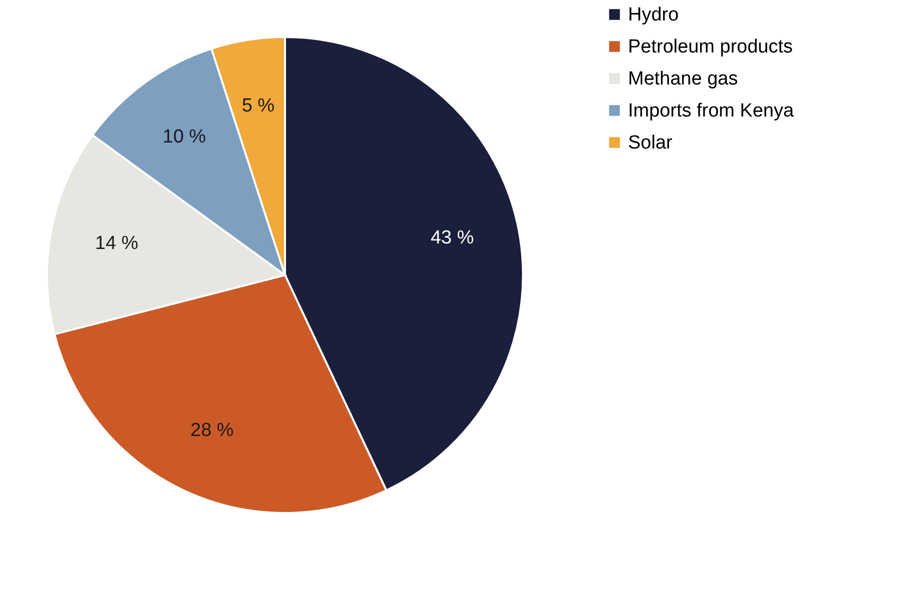  Describe the element at coordinates (711, 111) in the screenshot. I see `legend-label: Imports from Kenya` at that location.